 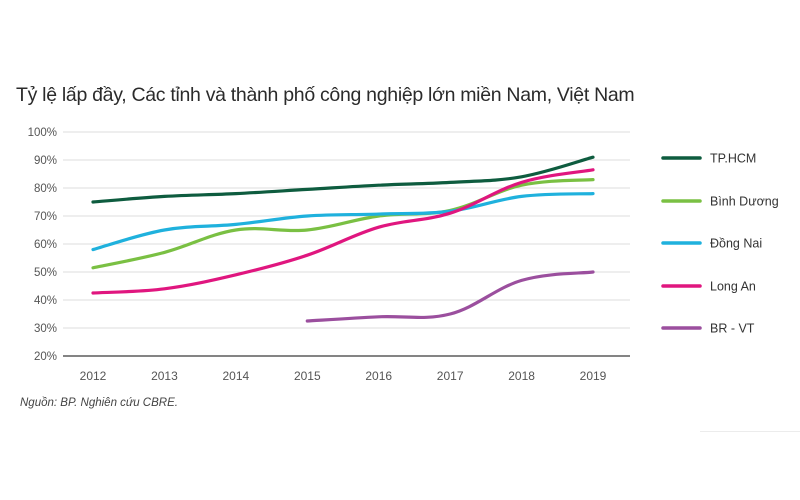 What do you see at coordinates (45, 301) in the screenshot?
I see `y-tick-label: 40%` at bounding box center [45, 301].